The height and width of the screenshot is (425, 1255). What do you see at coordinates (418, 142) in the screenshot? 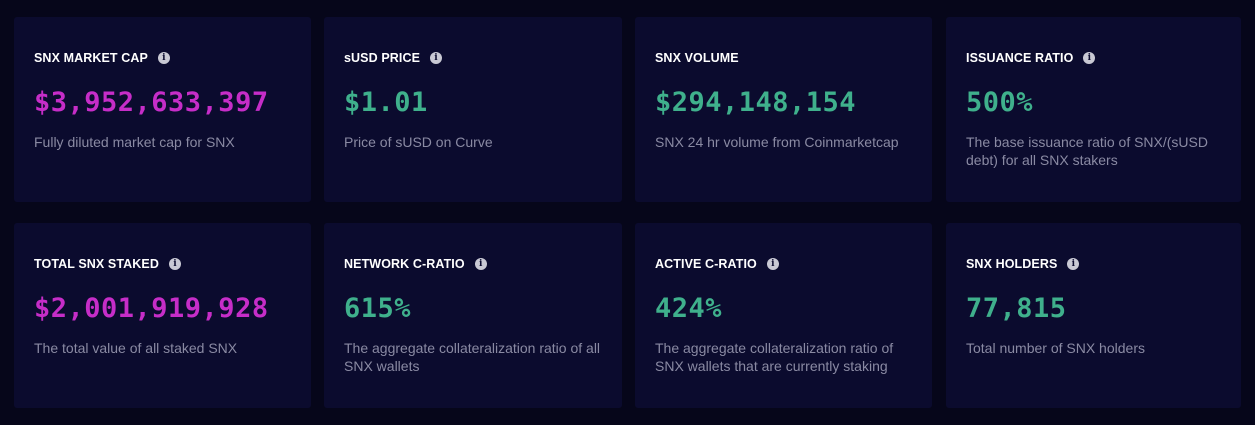
I see `card-description: Price of sUSD on Curve` at bounding box center [418, 142].